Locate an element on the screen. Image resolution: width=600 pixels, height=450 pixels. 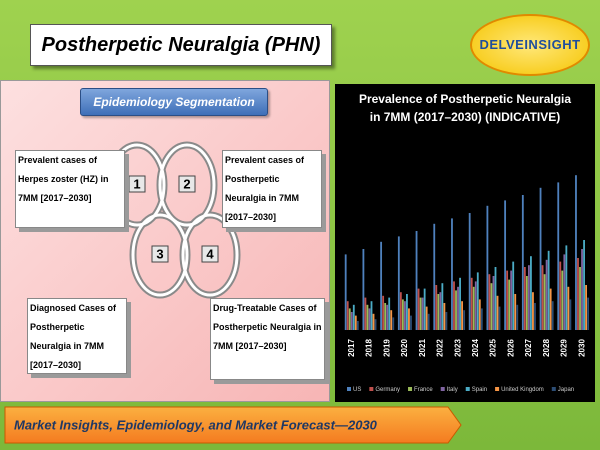
x-tick-label: 2026 is located at coordinates (510, 348).